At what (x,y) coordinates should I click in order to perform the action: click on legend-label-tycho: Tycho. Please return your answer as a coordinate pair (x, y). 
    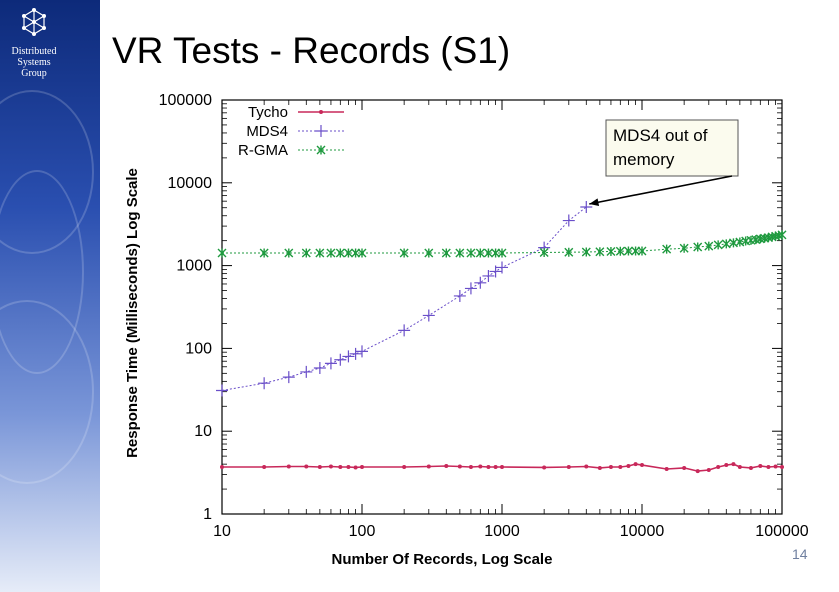
    Looking at the image, I should click on (268, 112).